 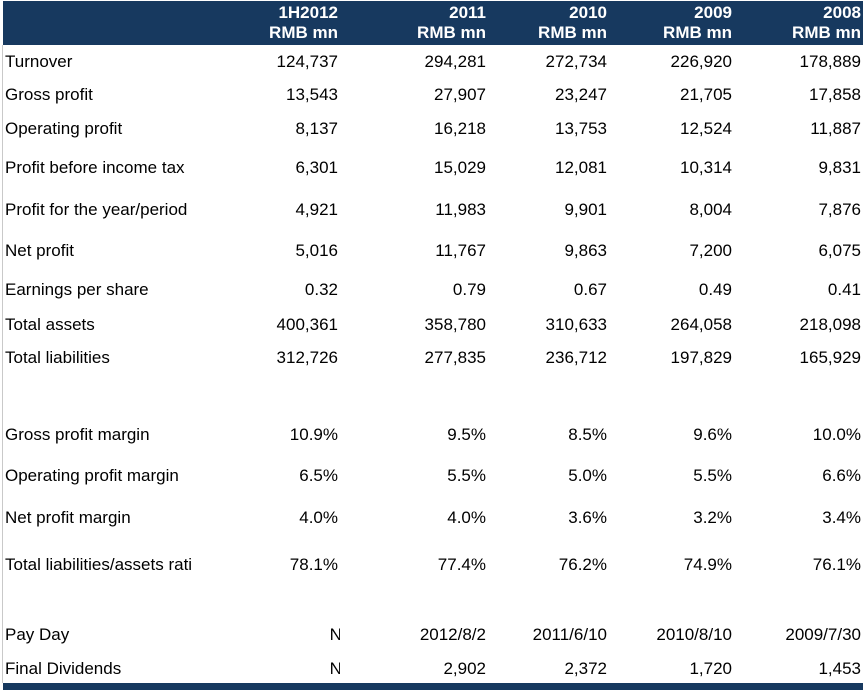 What do you see at coordinates (585, 668) in the screenshot?
I see `cell-value: 2,372` at bounding box center [585, 668].